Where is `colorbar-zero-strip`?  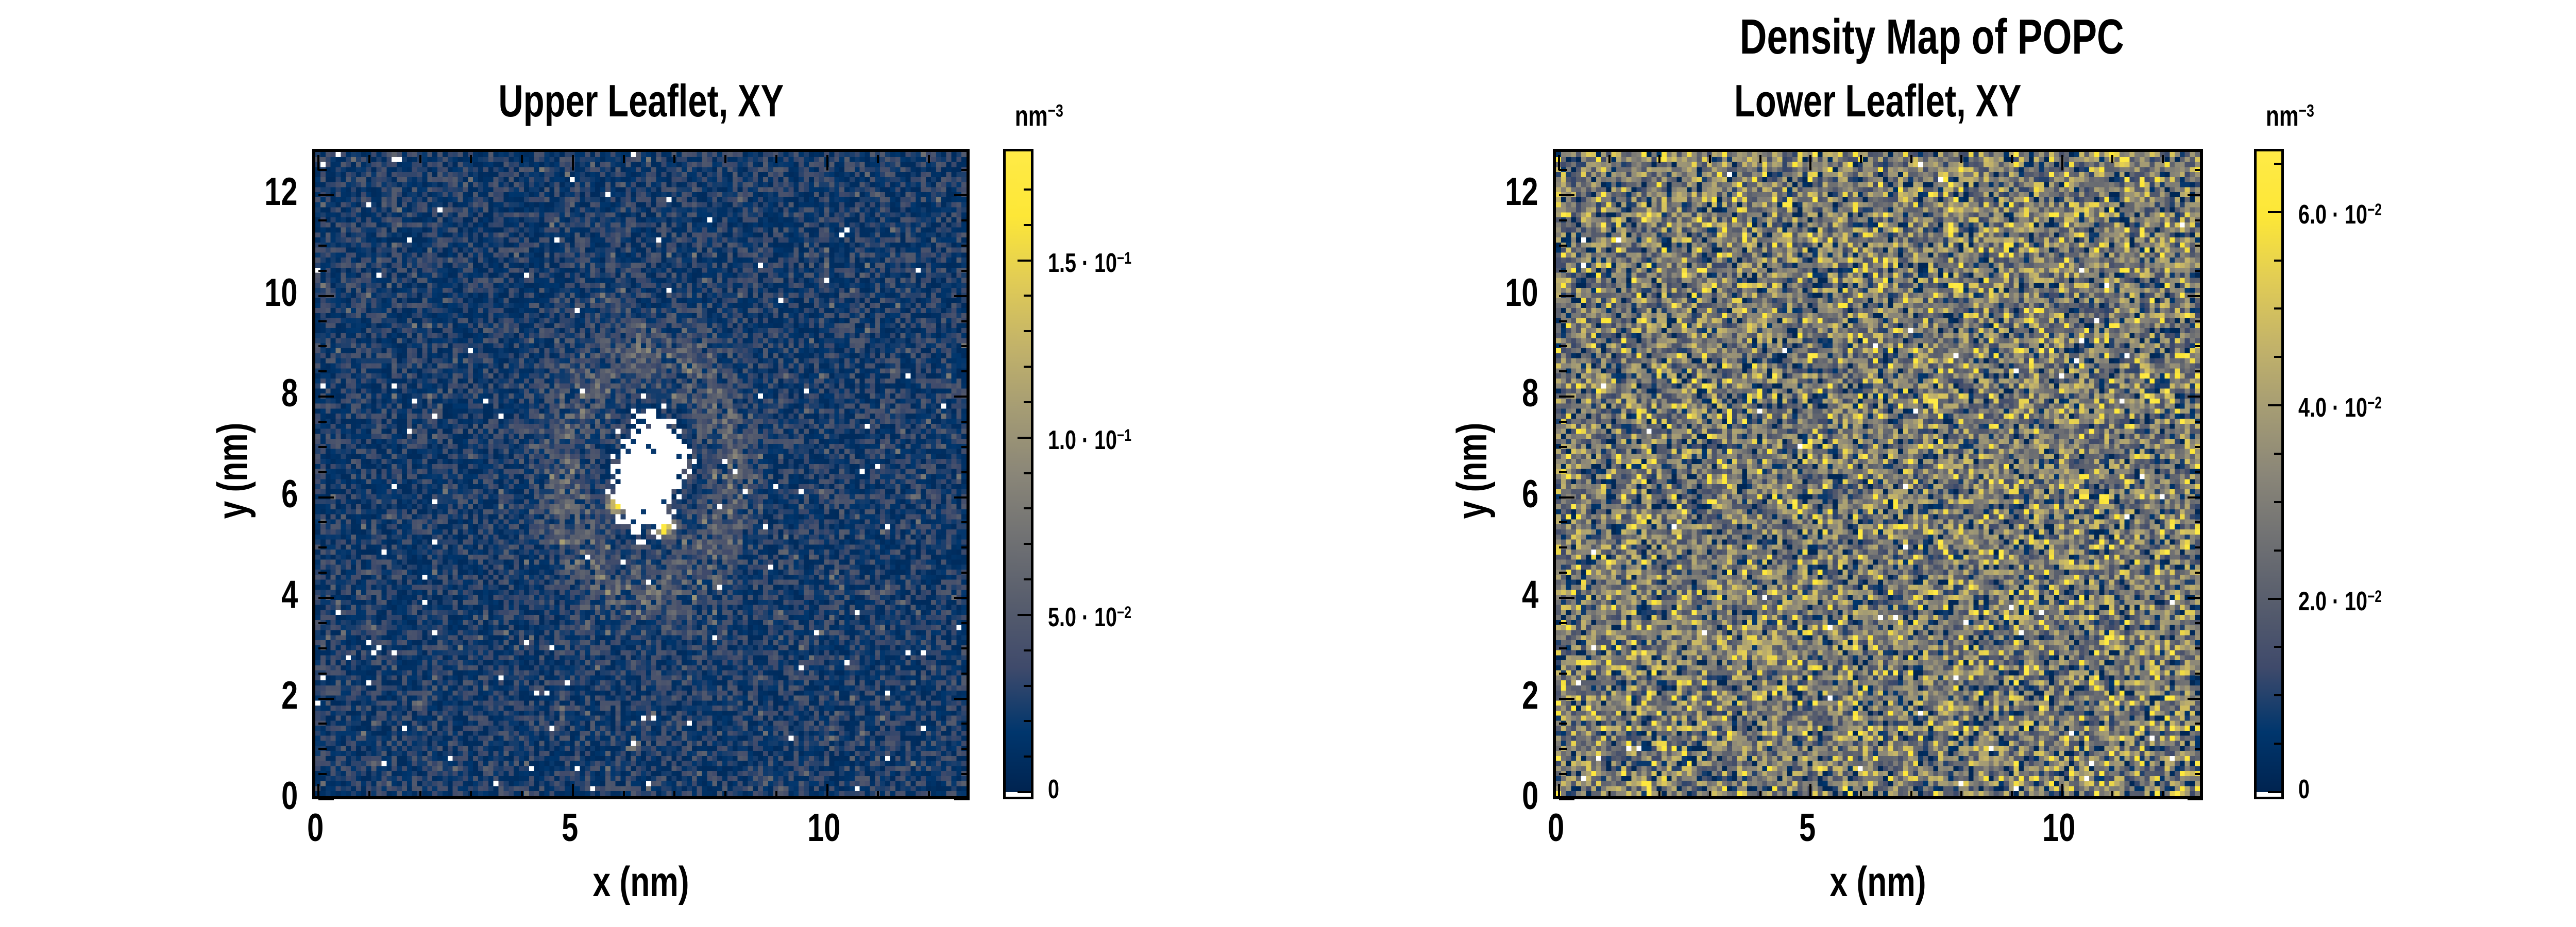
colorbar-zero-strip is located at coordinates (1018, 795).